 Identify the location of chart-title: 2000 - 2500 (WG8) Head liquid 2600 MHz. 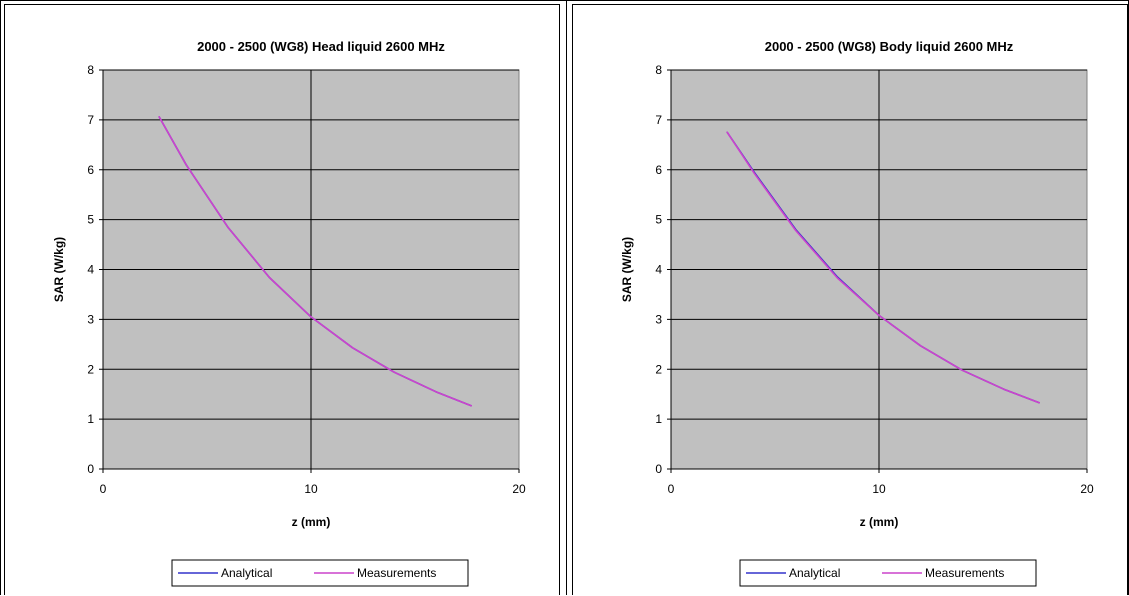
(321, 46).